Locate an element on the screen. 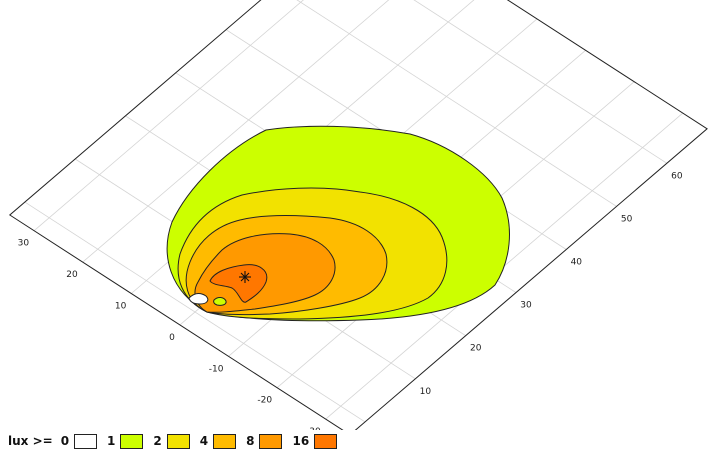 The image size is (720, 459). legend-level-label: 16 is located at coordinates (301, 441).